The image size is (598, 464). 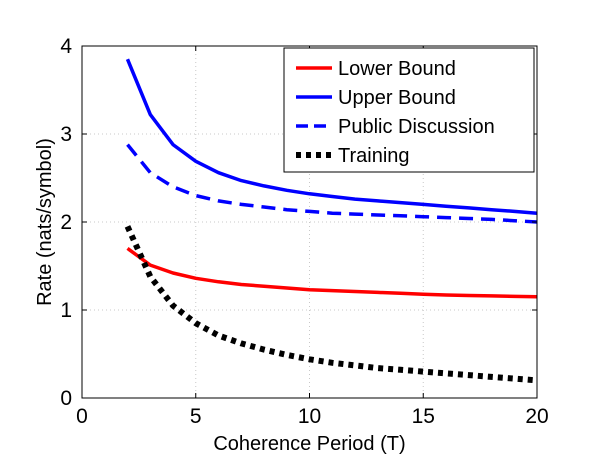 What do you see at coordinates (66, 222) in the screenshot?
I see `y-tick-label: 2` at bounding box center [66, 222].